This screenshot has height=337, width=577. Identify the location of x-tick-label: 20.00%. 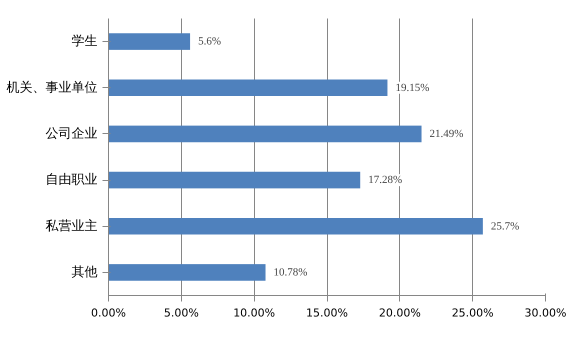
(399, 313).